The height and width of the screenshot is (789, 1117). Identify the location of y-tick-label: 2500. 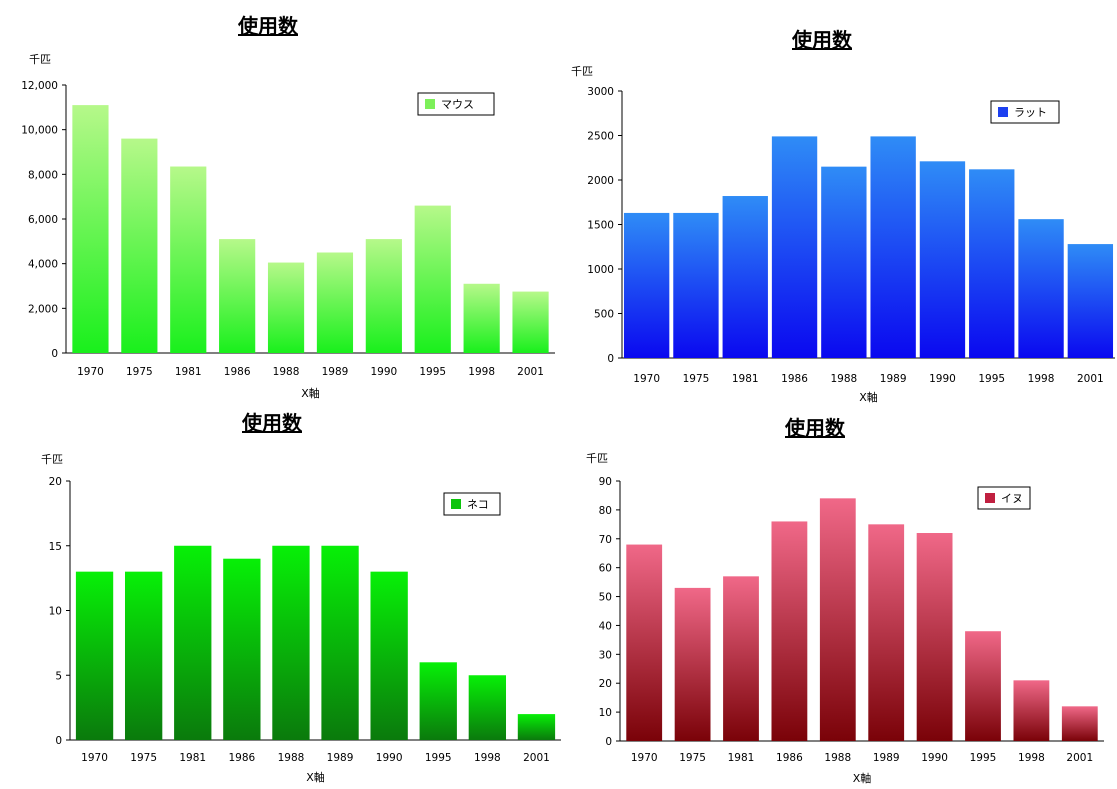
(600, 137).